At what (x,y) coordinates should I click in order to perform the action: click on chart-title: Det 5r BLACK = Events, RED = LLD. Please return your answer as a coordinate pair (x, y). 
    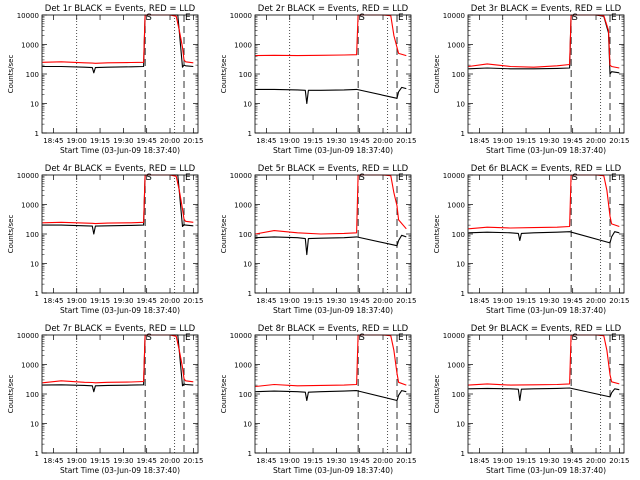
    Looking at the image, I should click on (333, 169).